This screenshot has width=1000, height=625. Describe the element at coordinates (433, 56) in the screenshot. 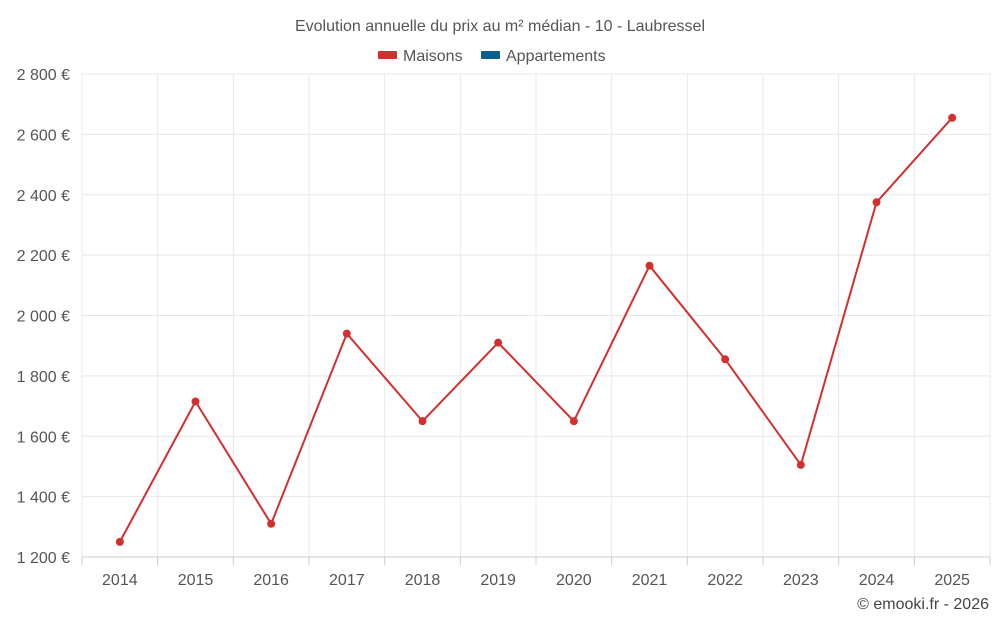

I see `legend-label-maisons: Maisons` at that location.